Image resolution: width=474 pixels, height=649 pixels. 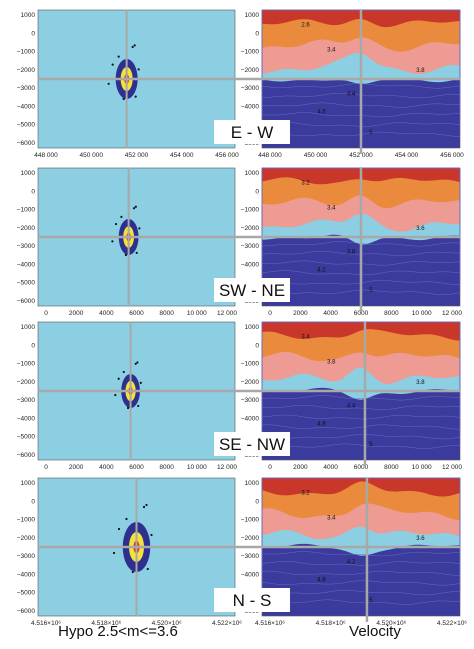 What do you see at coordinates (305, 184) in the screenshot?
I see `contour-label: 3.2` at bounding box center [305, 184].